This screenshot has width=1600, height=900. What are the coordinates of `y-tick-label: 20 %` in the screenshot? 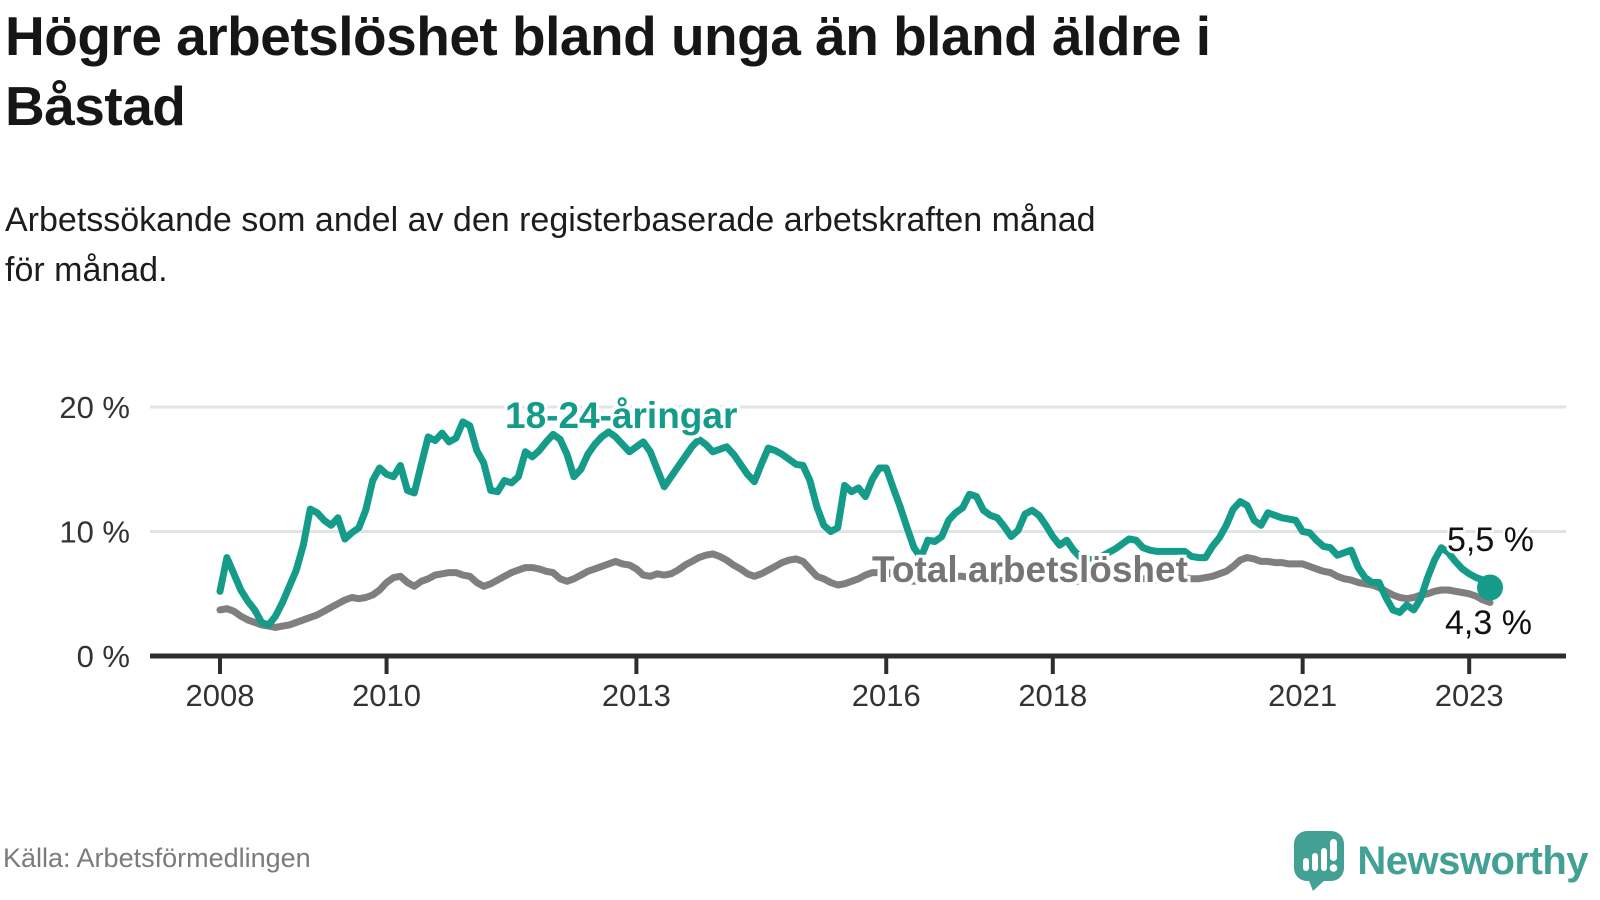 It's located at (94, 407).